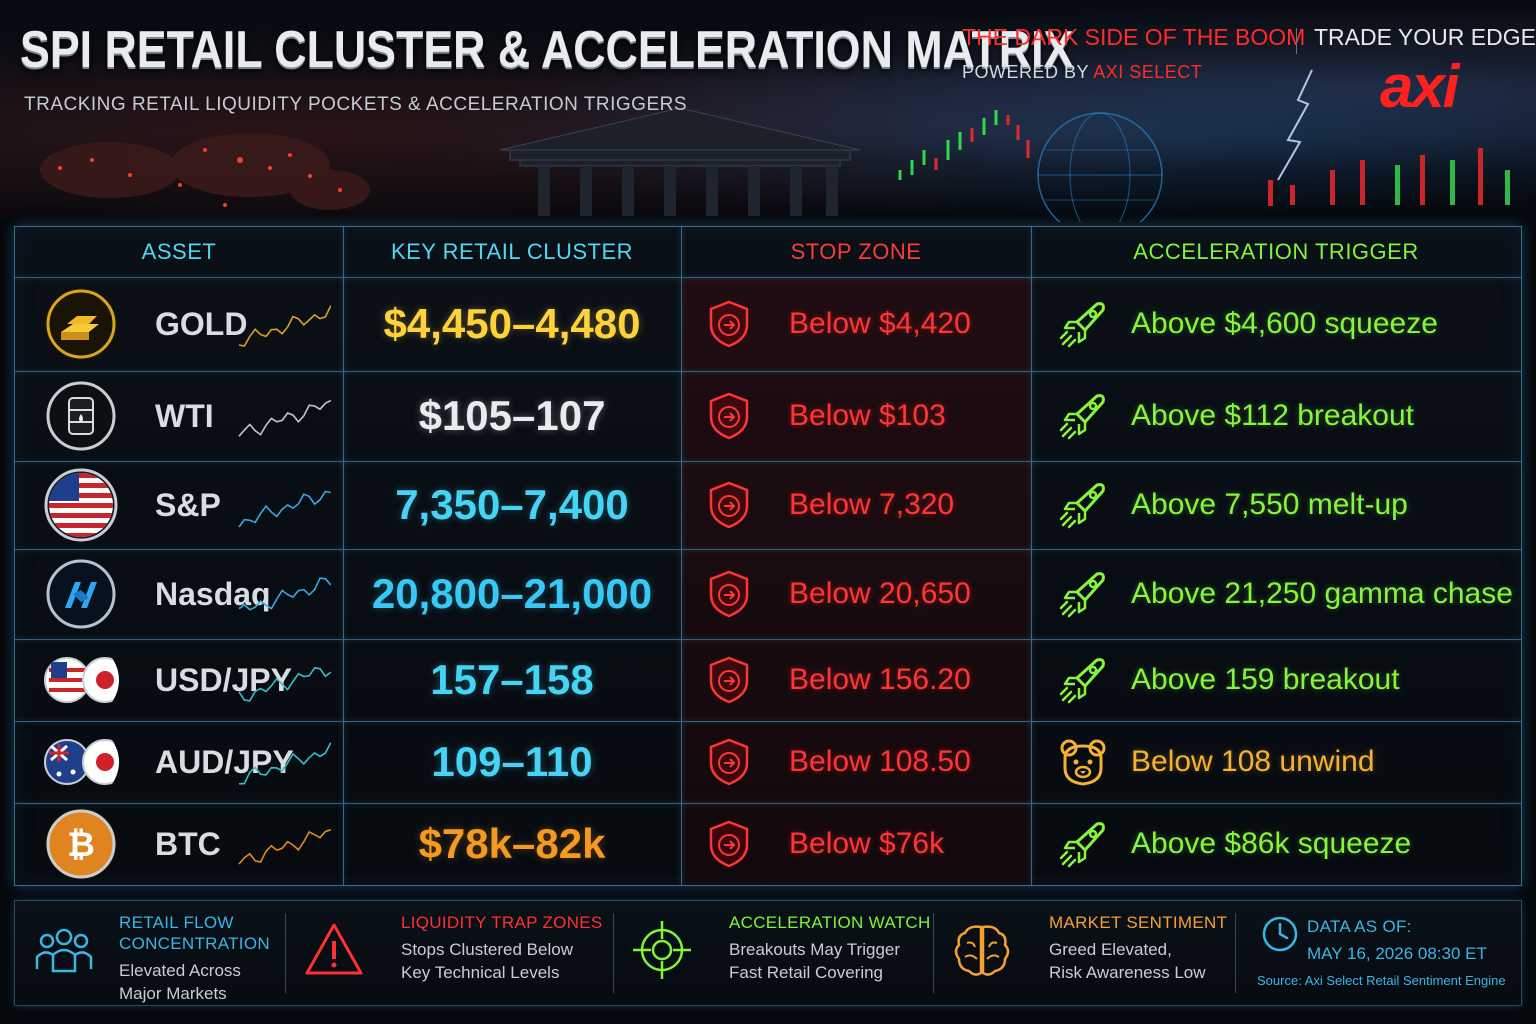  Describe the element at coordinates (512, 504) in the screenshot. I see `retail-cluster-value: 7,350–7,400` at that location.